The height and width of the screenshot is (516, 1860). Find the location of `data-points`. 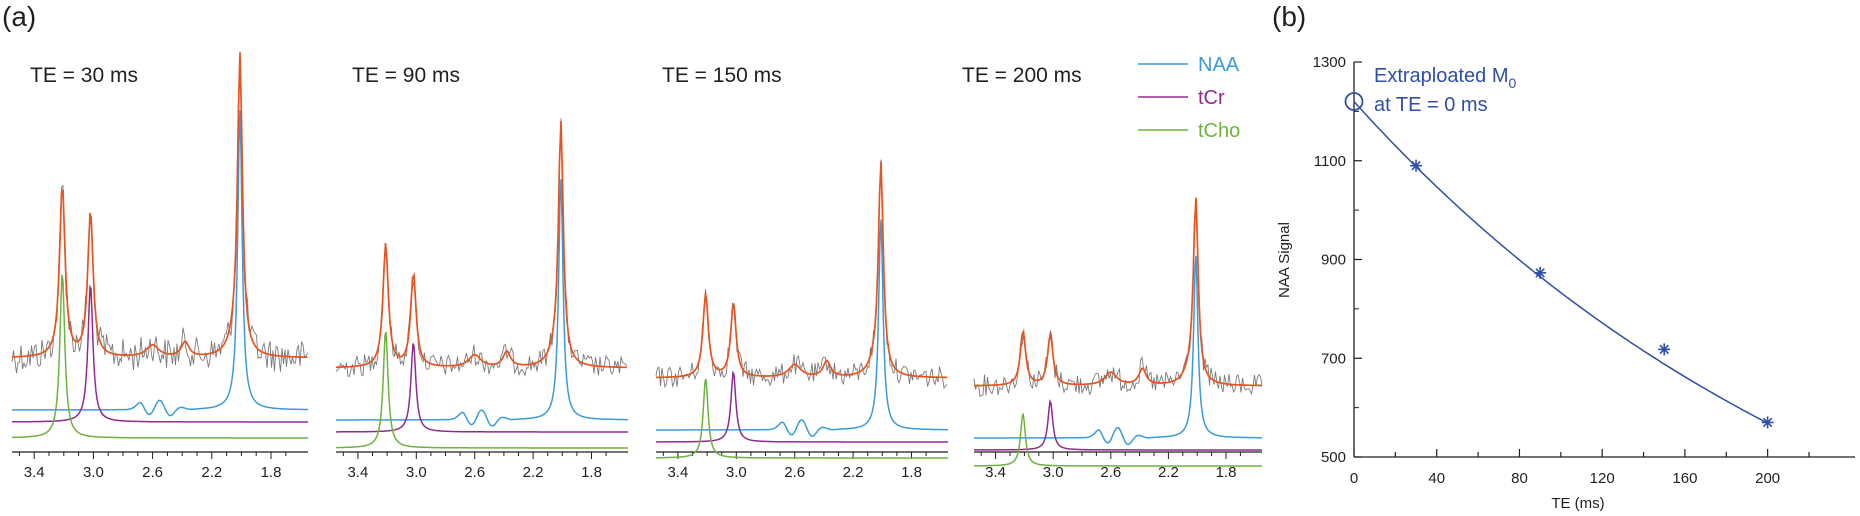

data-points is located at coordinates (1592, 294).